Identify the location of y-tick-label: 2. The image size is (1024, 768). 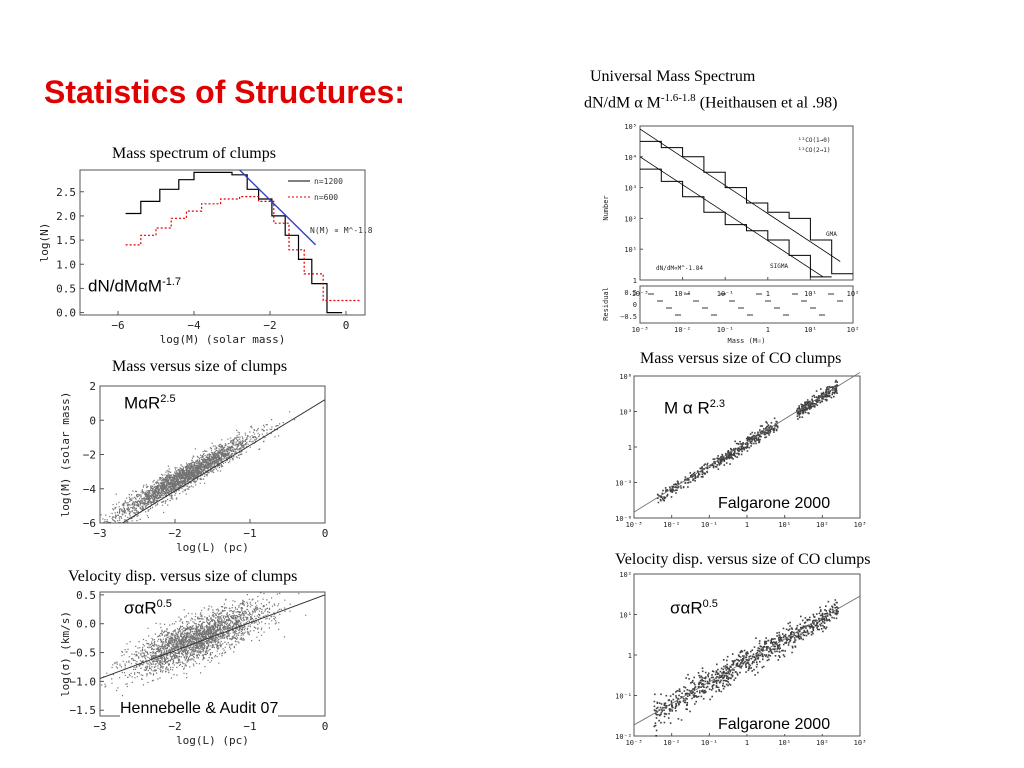
(92, 386).